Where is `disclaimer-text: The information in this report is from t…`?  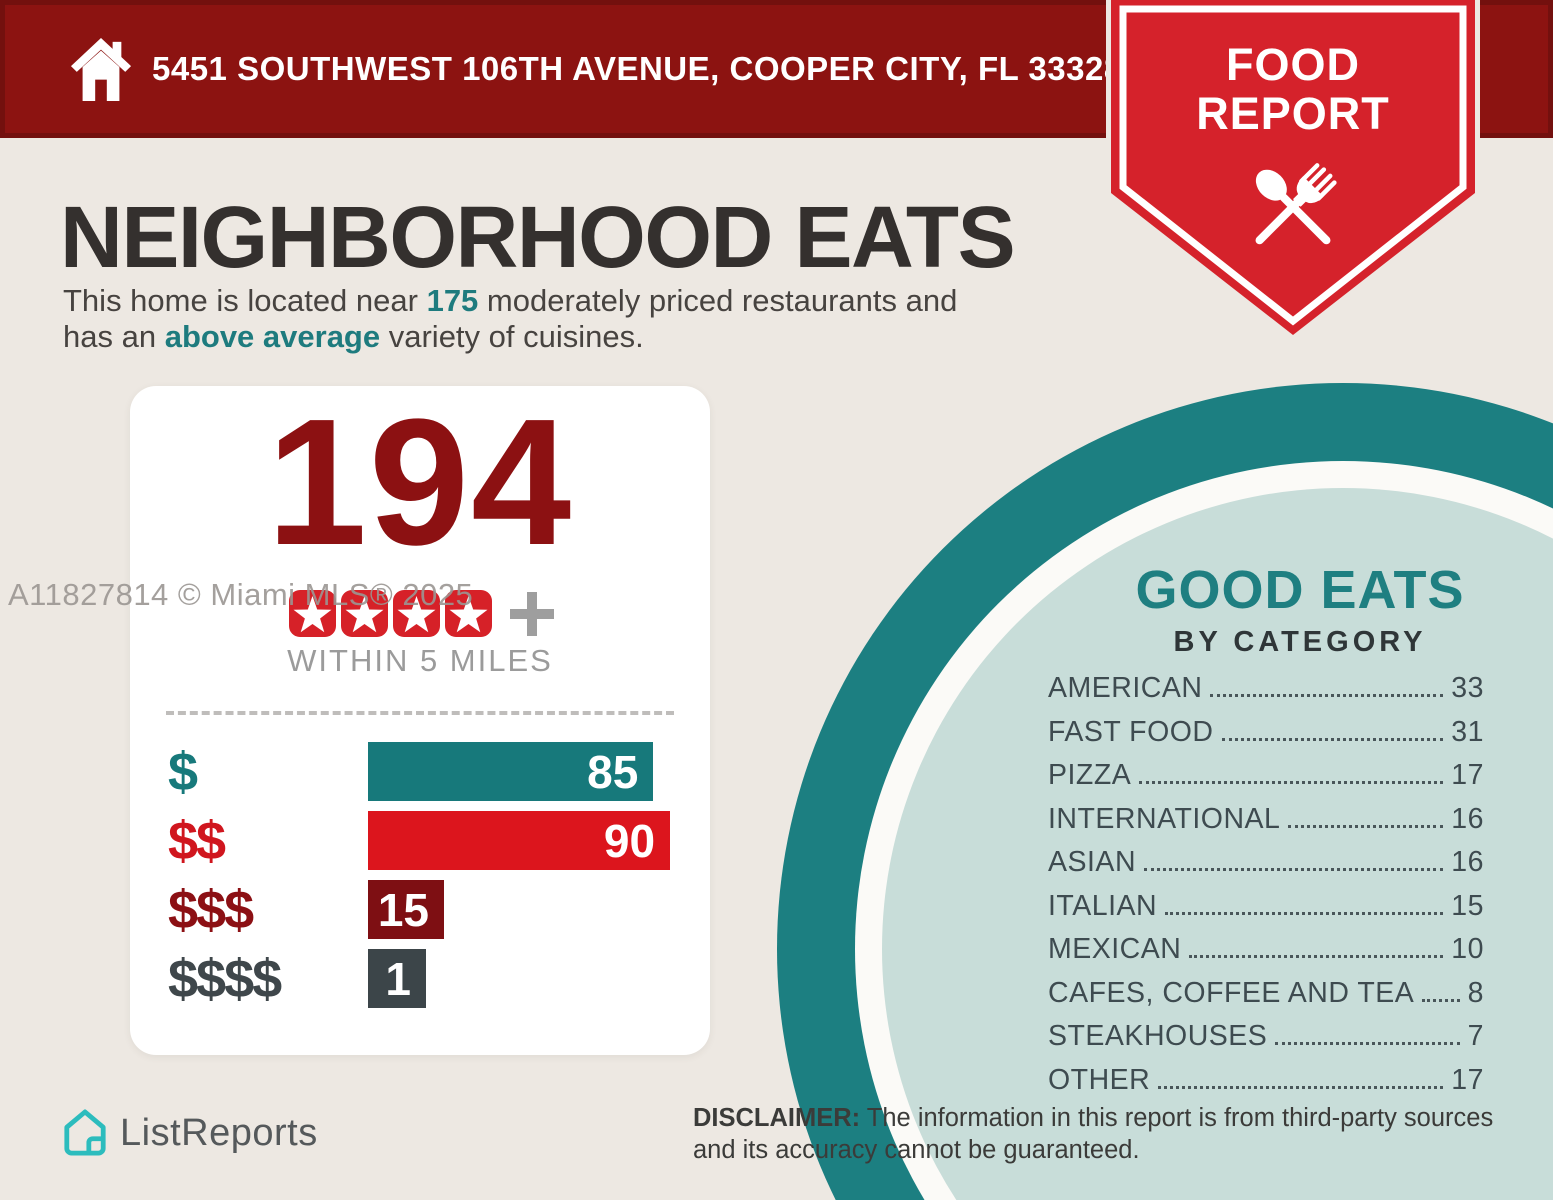 disclaimer-text: The information in this report is from t… is located at coordinates (1093, 1134).